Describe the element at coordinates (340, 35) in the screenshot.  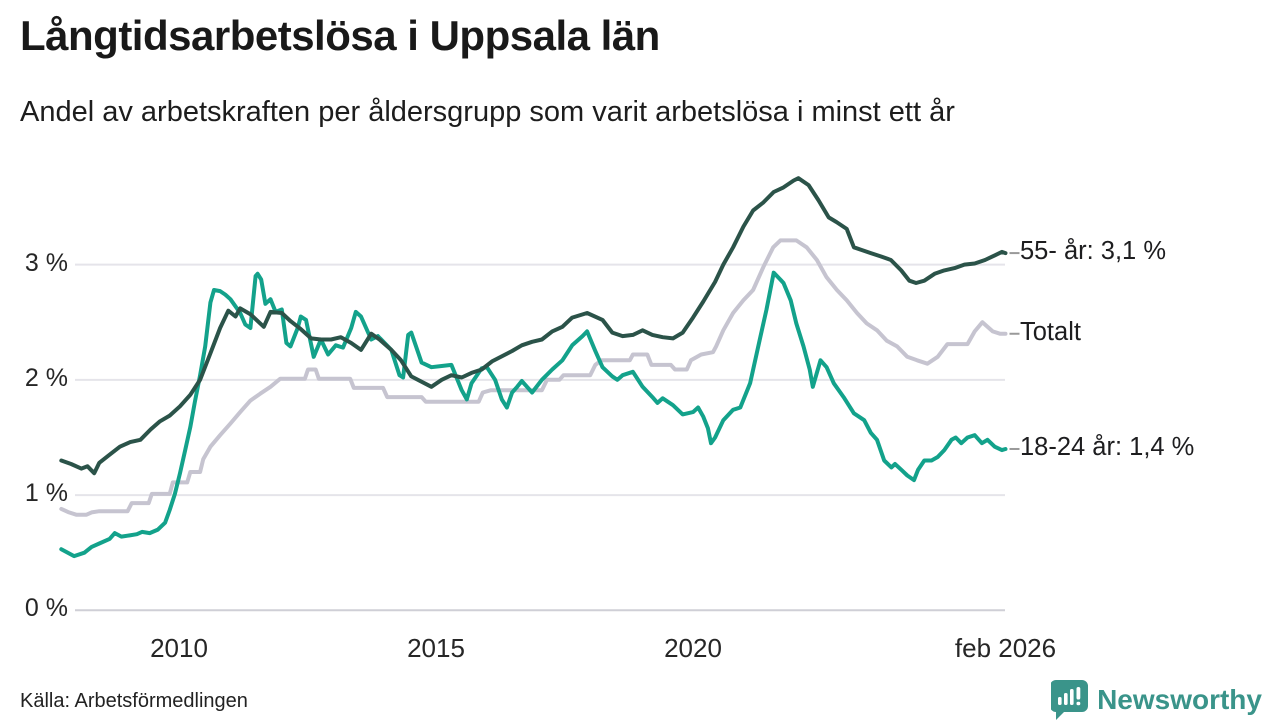
I see `page-title: Långtidsarbetslösa i Uppsala län` at that location.